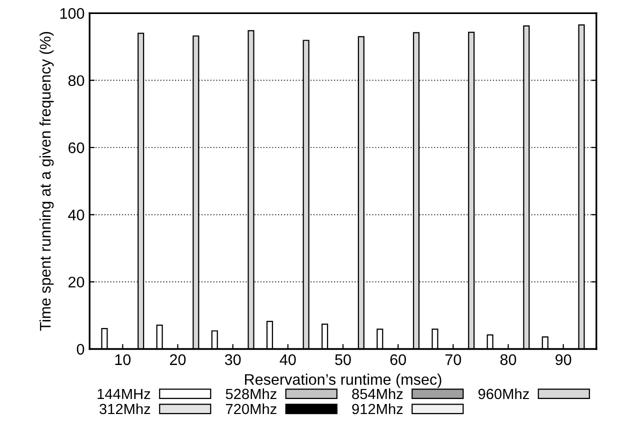 Image resolution: width=618 pixels, height=439 pixels. What do you see at coordinates (564, 360) in the screenshot?
I see `x-tick-label: 90` at bounding box center [564, 360].